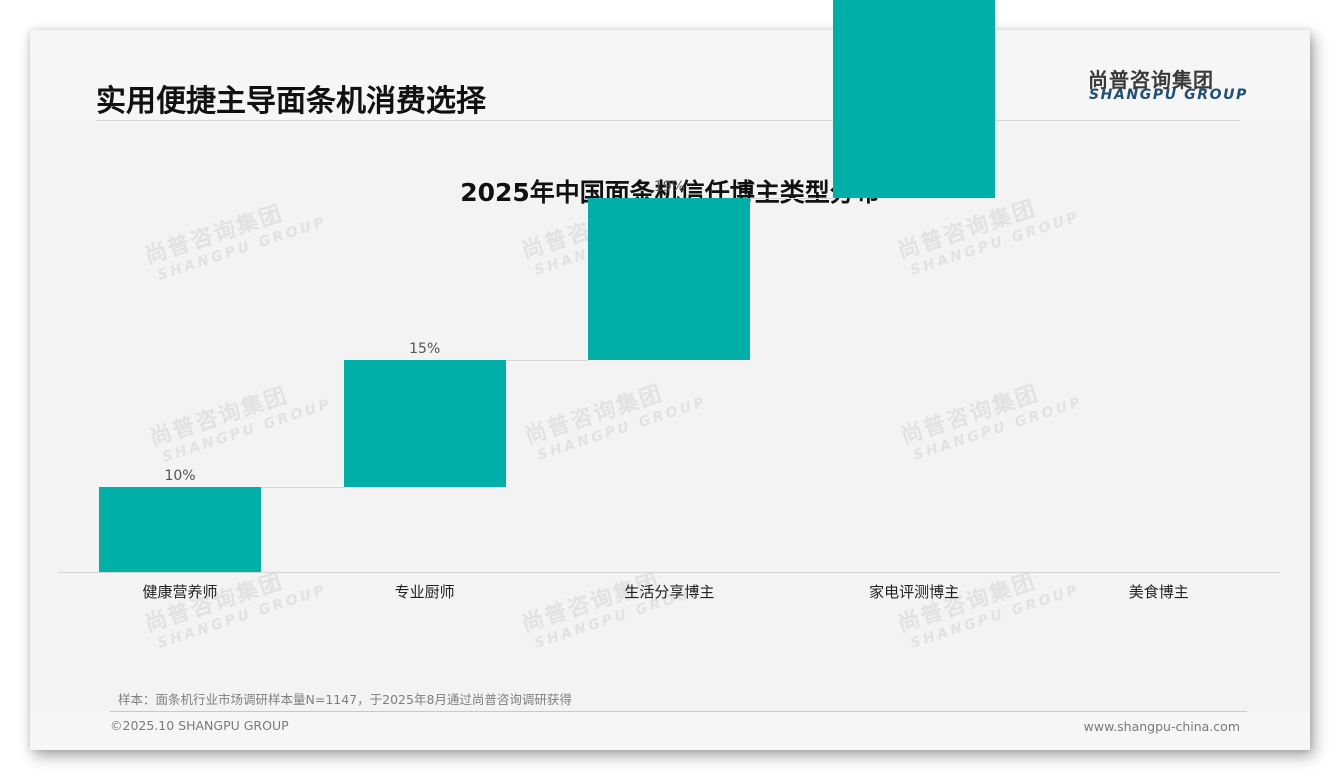  What do you see at coordinates (669, 572) in the screenshot?
I see `x-axis-line` at bounding box center [669, 572].